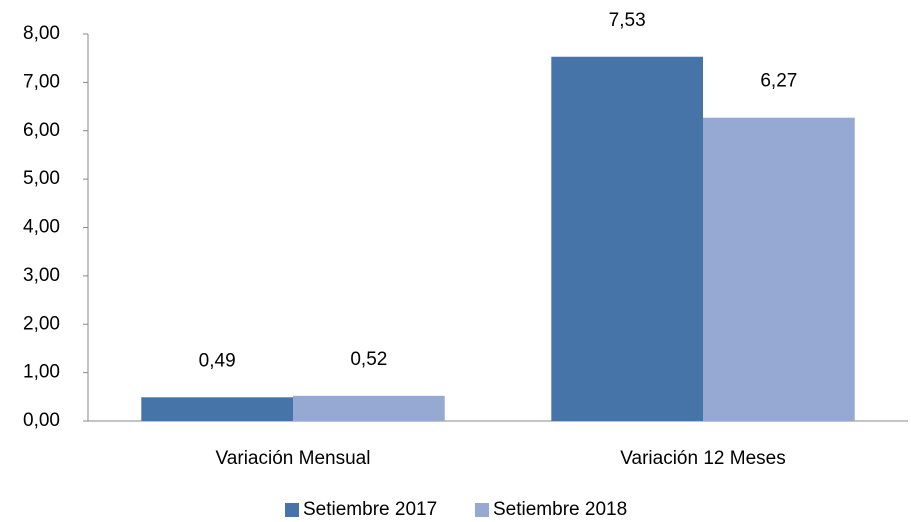  I want to click on y-tick-label: 1,00, so click(41, 372).